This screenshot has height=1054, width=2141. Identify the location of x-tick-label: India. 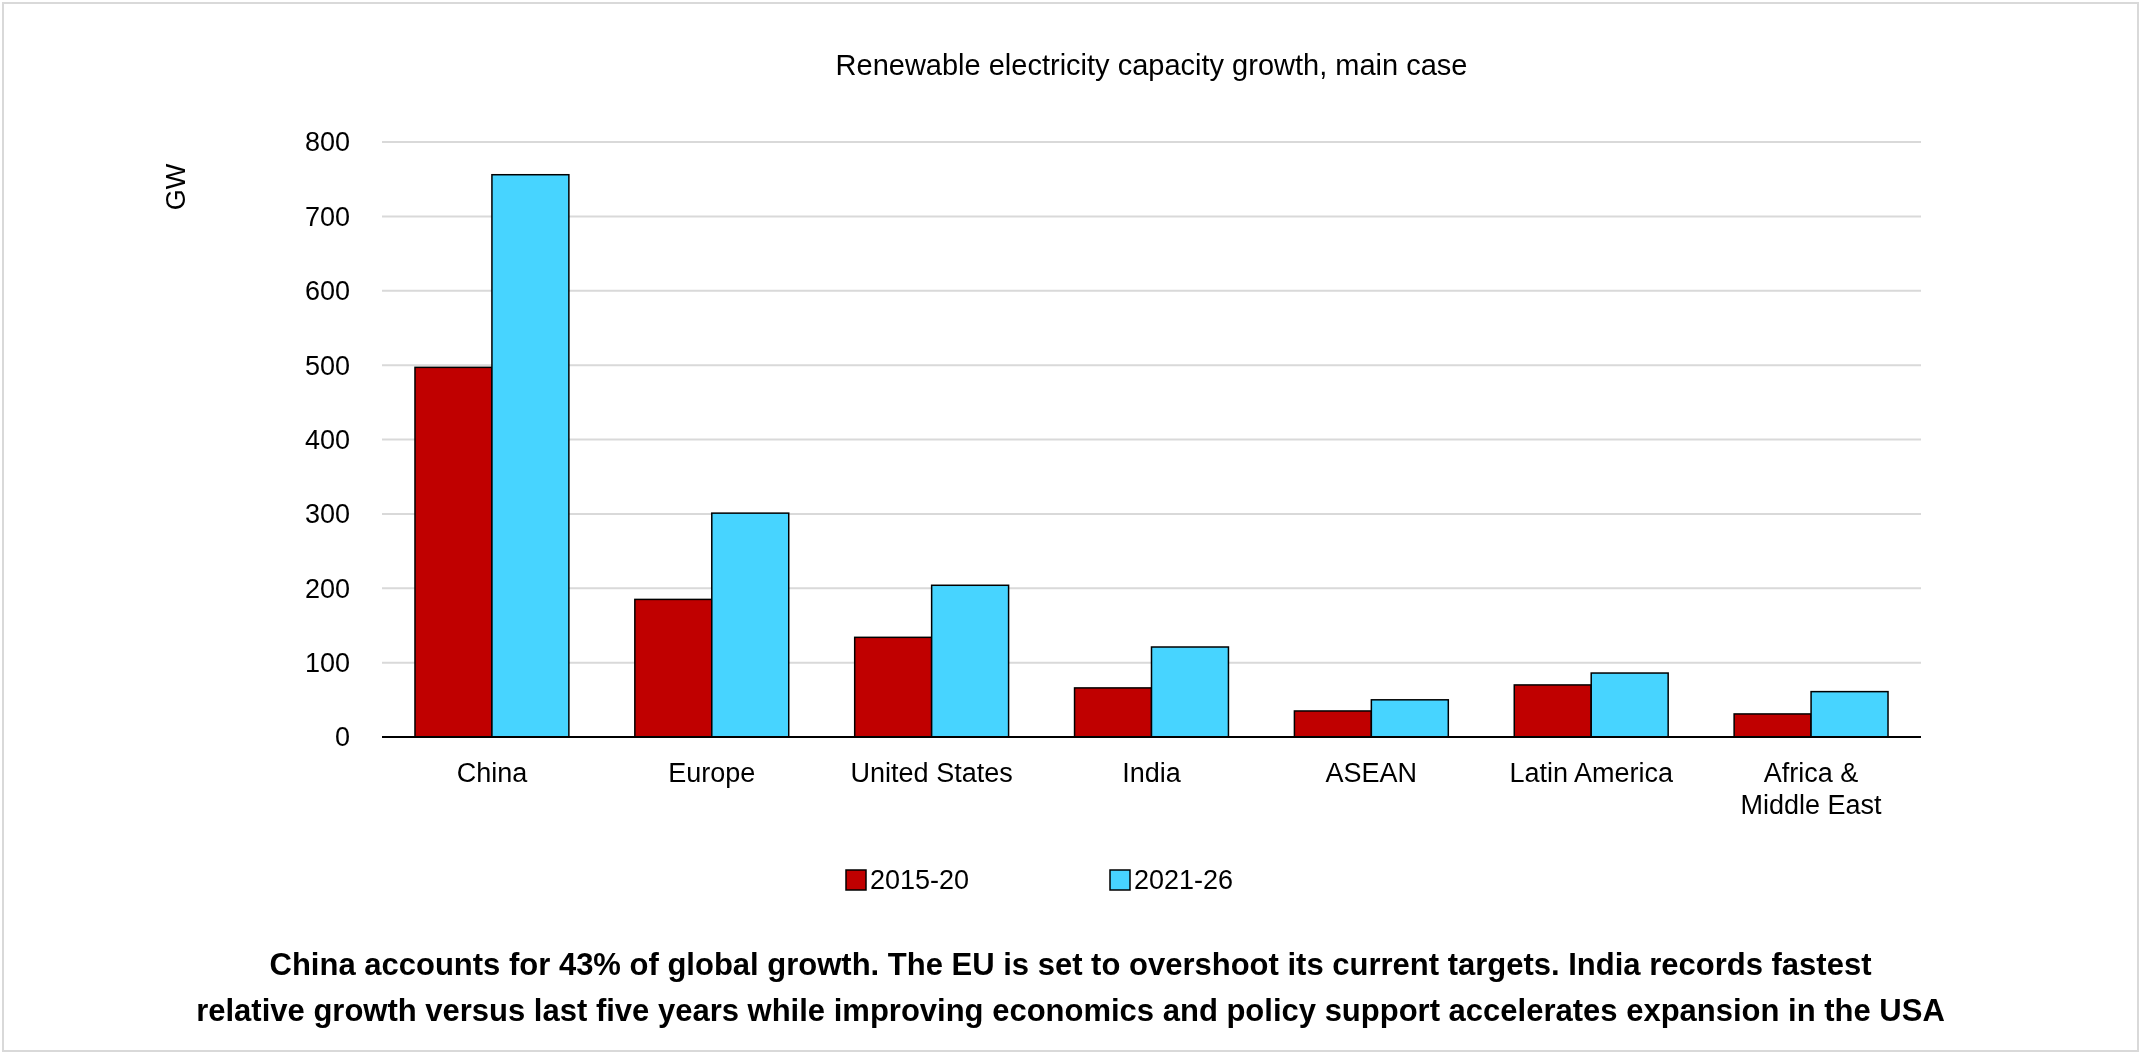
(1152, 773).